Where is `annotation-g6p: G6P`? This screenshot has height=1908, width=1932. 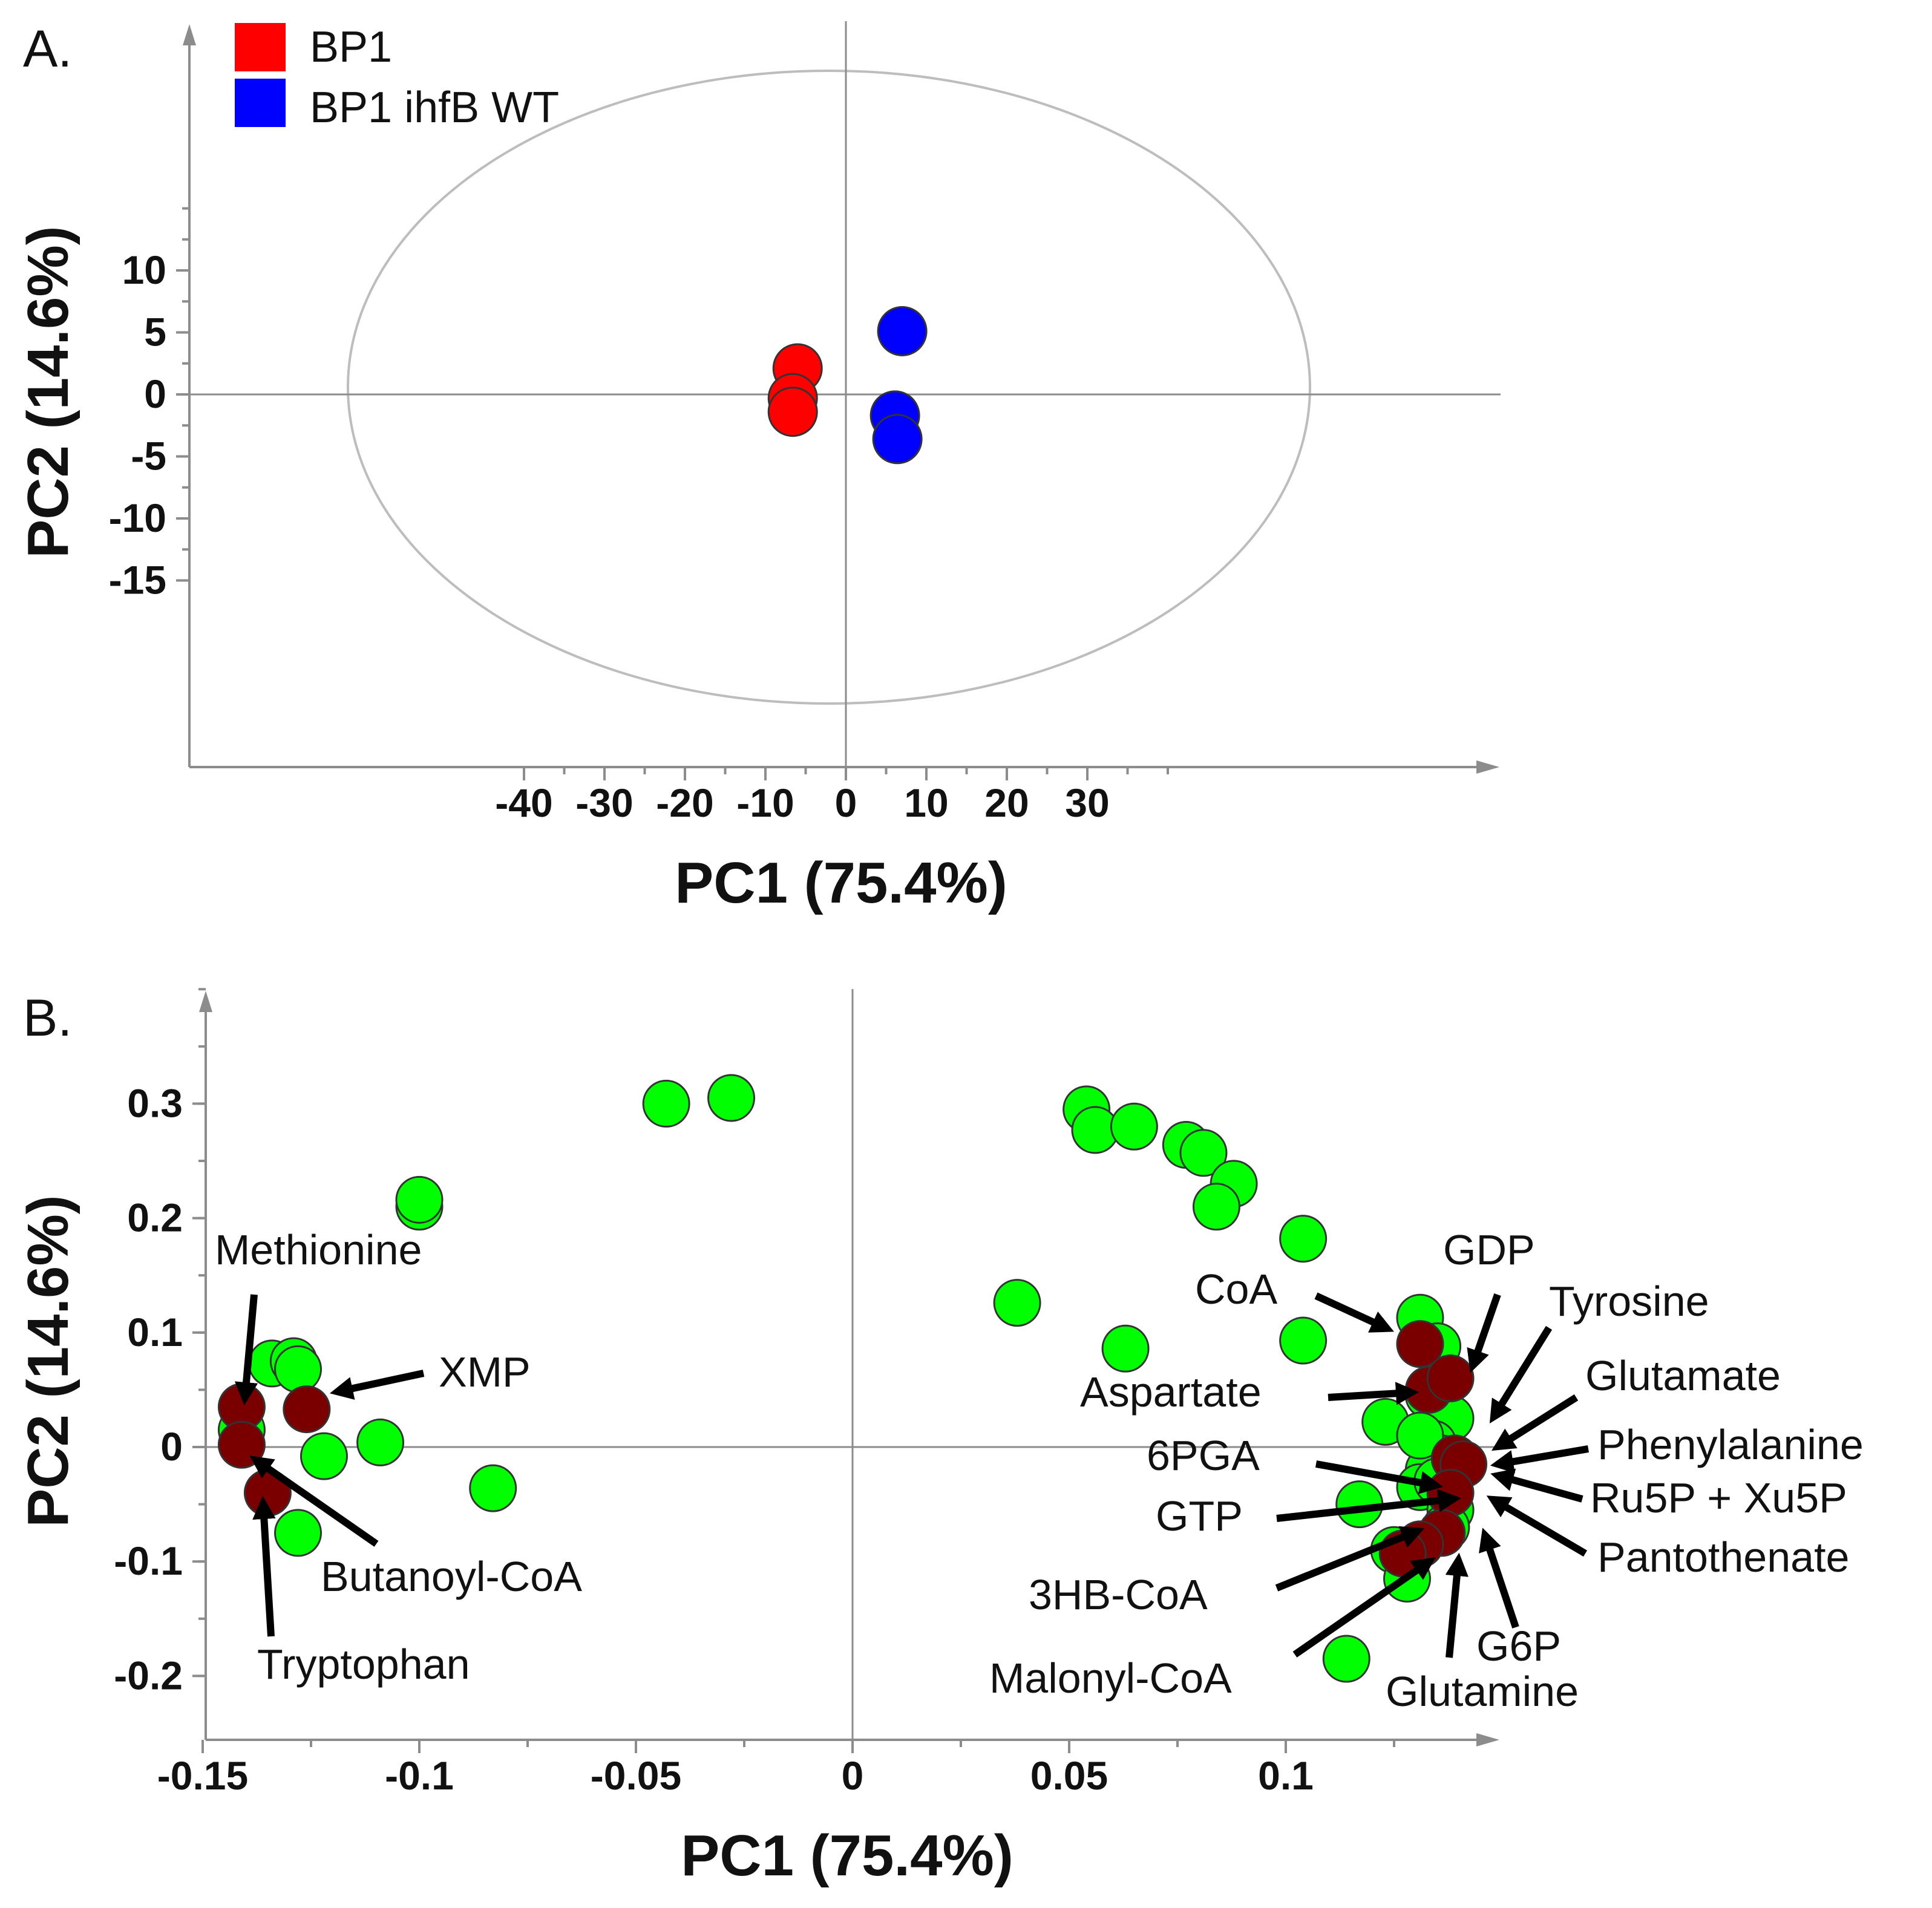
annotation-g6p: G6P is located at coordinates (1519, 1646).